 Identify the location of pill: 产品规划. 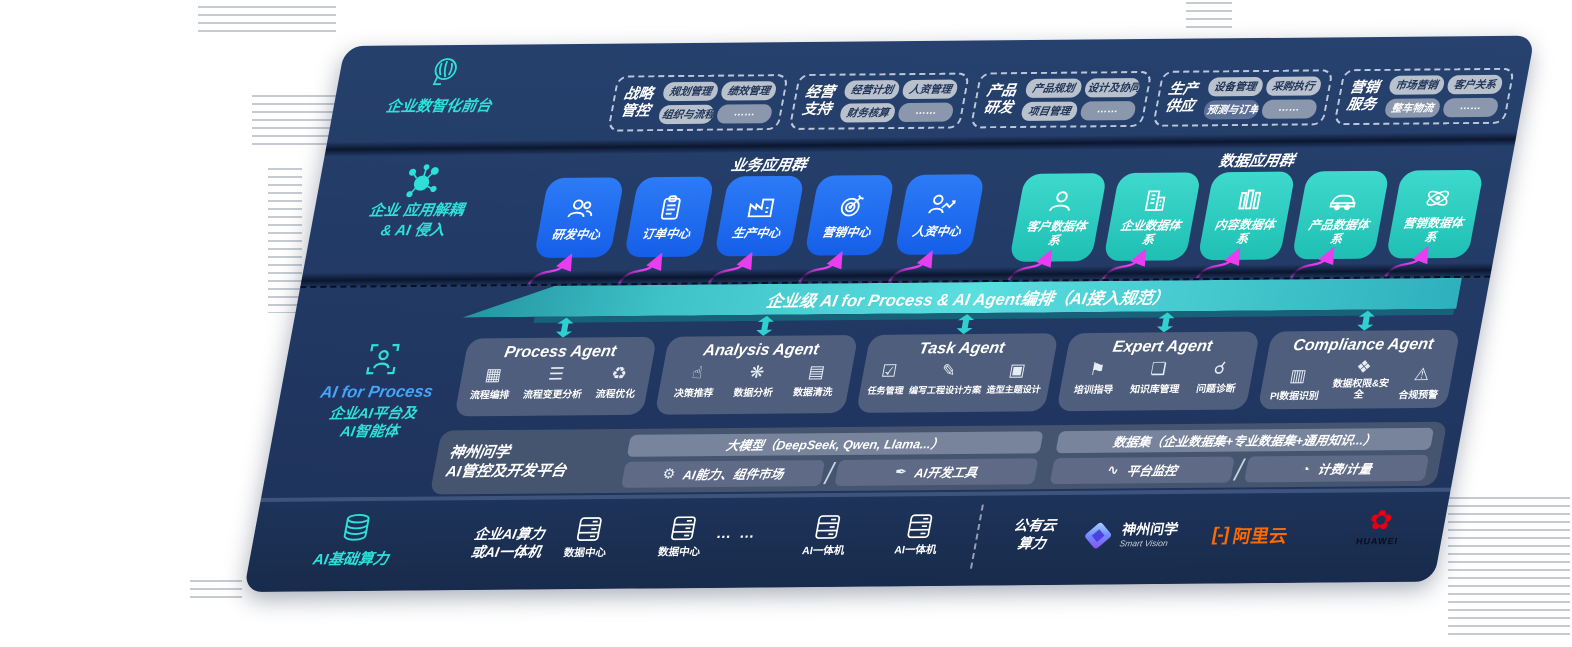
(1053, 88).